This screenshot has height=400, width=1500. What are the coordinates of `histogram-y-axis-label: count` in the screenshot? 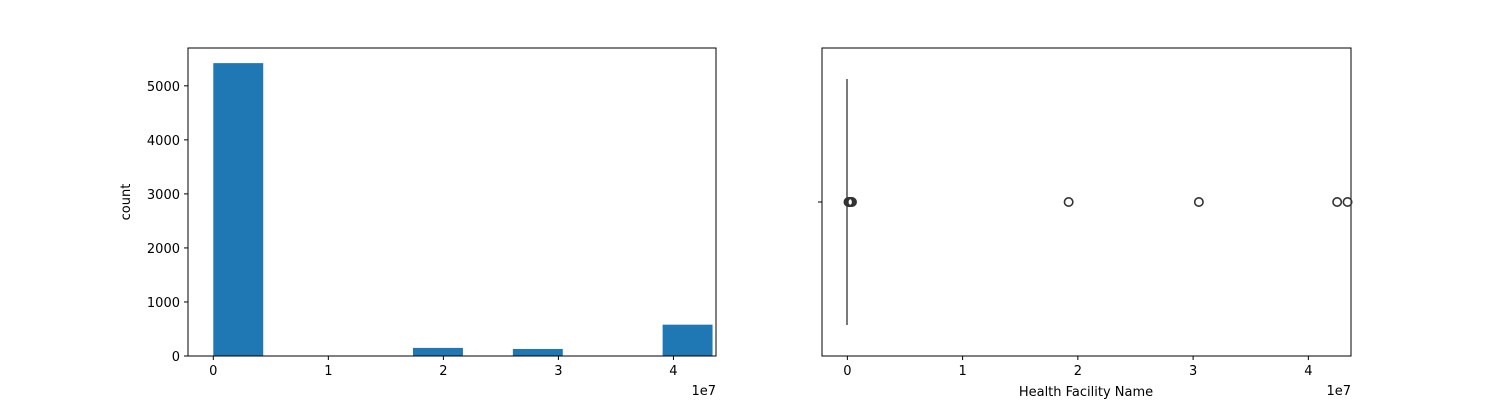 It's located at (126, 202).